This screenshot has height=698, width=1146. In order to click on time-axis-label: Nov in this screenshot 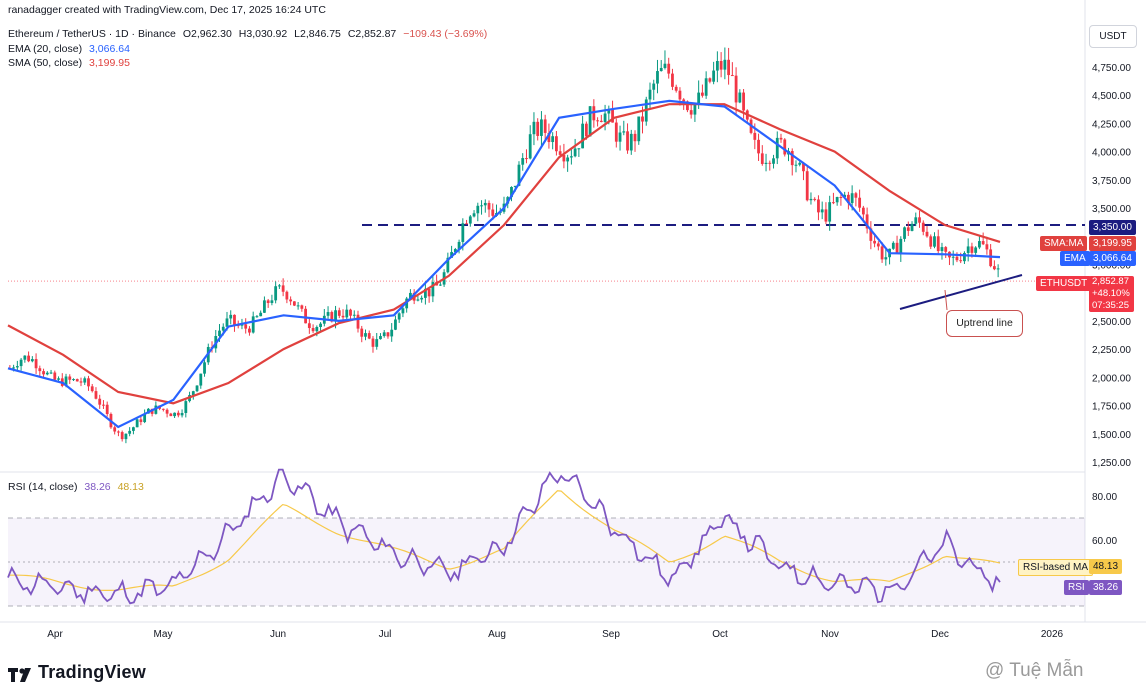, I will do `click(830, 634)`.